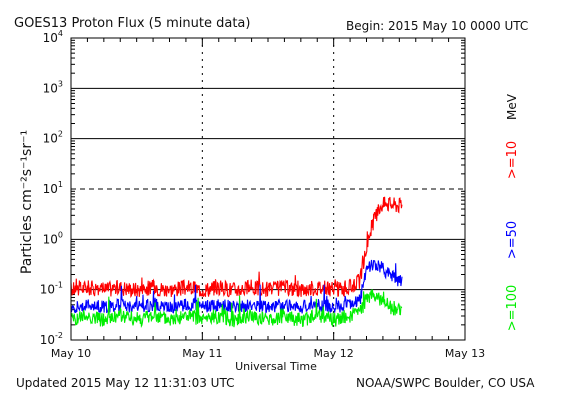 Image resolution: width=567 pixels, height=404 pixels. What do you see at coordinates (512, 160) in the screenshot?
I see `legend-entry: >=10` at bounding box center [512, 160].